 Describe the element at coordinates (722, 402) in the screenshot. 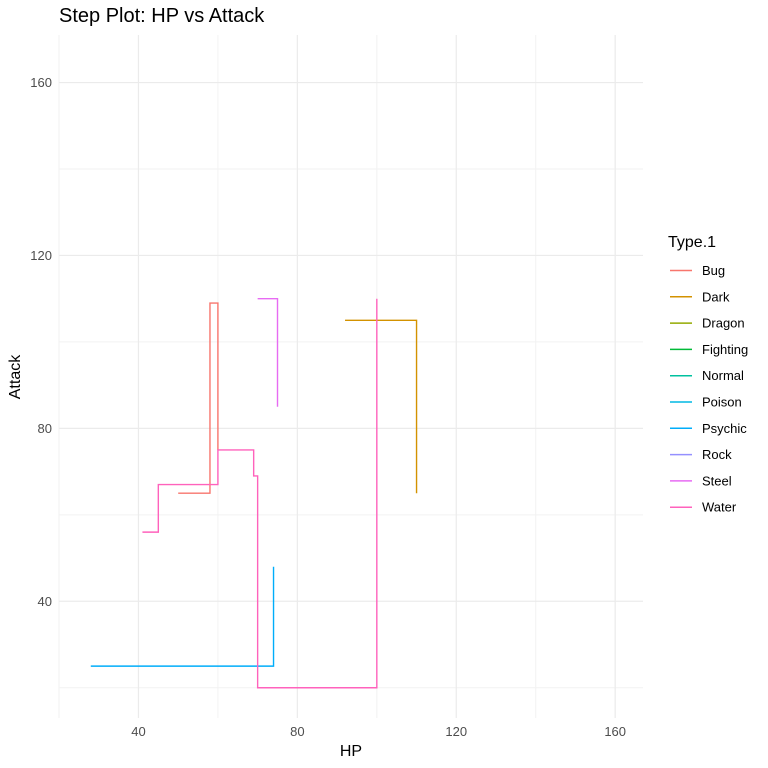

I see `legend-label-poison: Poison` at that location.